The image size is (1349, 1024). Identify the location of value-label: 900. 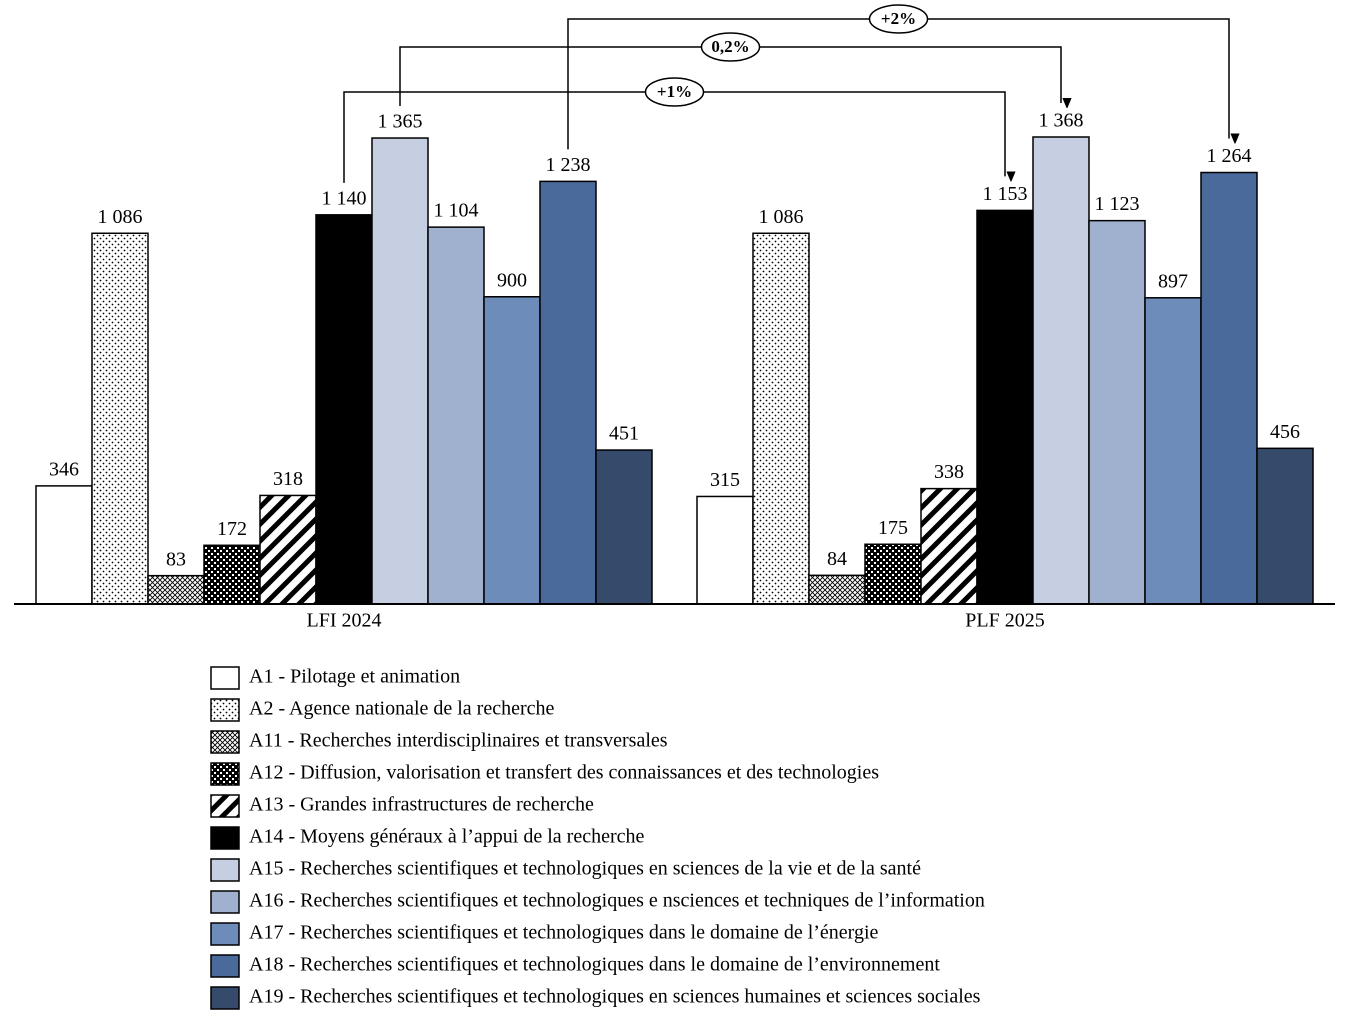
(512, 280).